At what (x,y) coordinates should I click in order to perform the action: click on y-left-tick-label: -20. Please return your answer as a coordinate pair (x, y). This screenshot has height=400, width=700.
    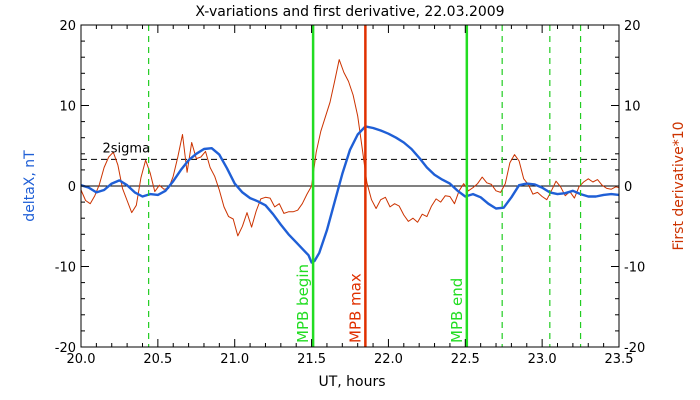
    Looking at the image, I should click on (65, 348).